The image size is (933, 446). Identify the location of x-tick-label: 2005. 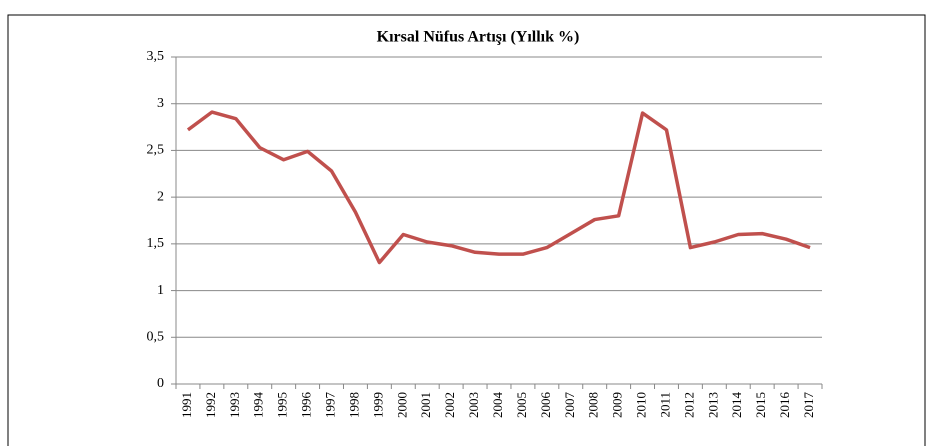
(521, 405).